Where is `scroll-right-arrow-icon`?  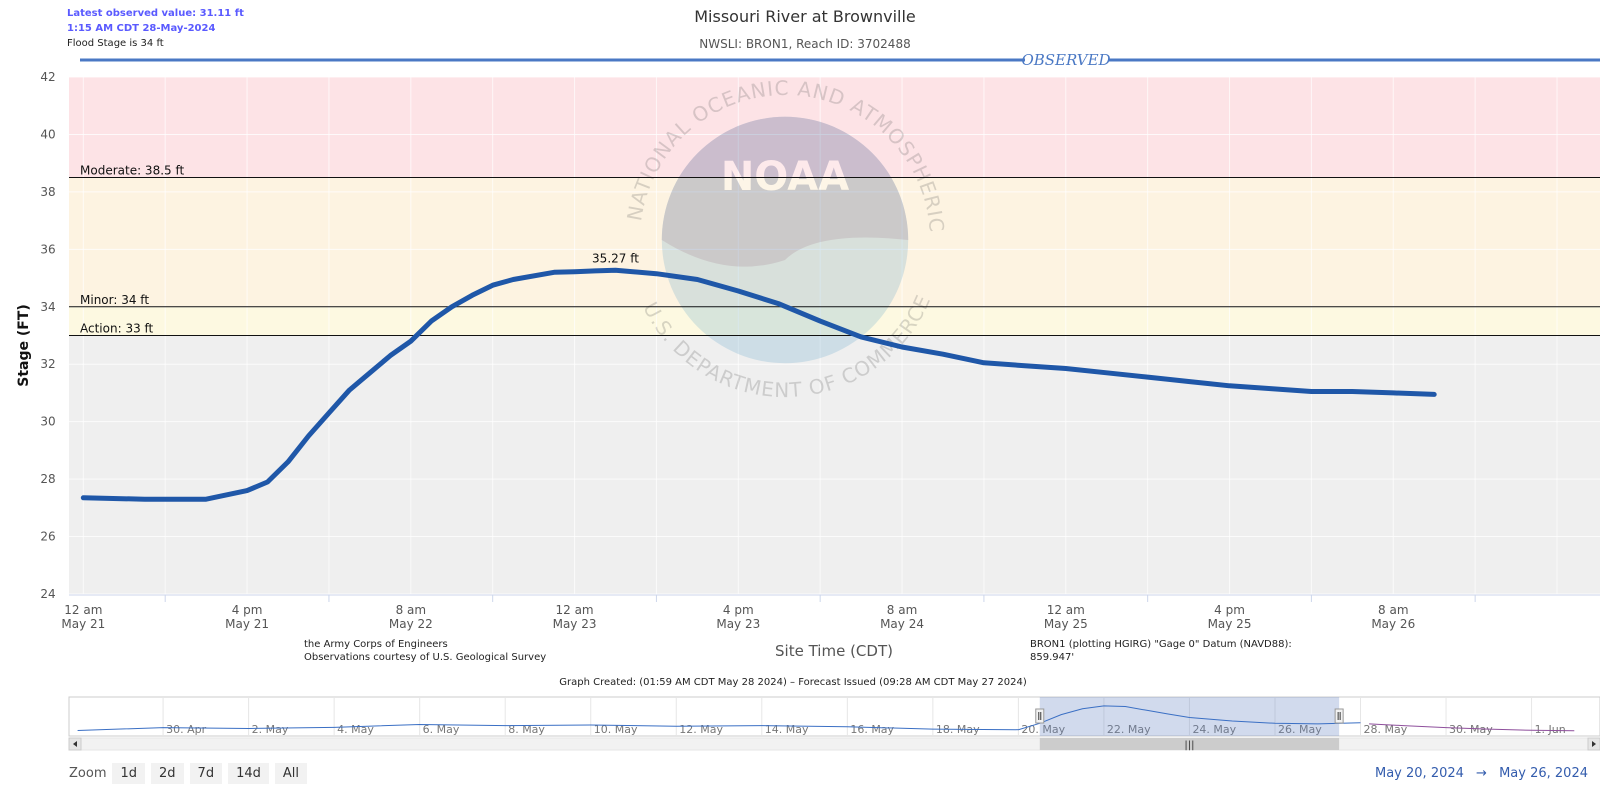
scroll-right-arrow-icon is located at coordinates (1594, 744).